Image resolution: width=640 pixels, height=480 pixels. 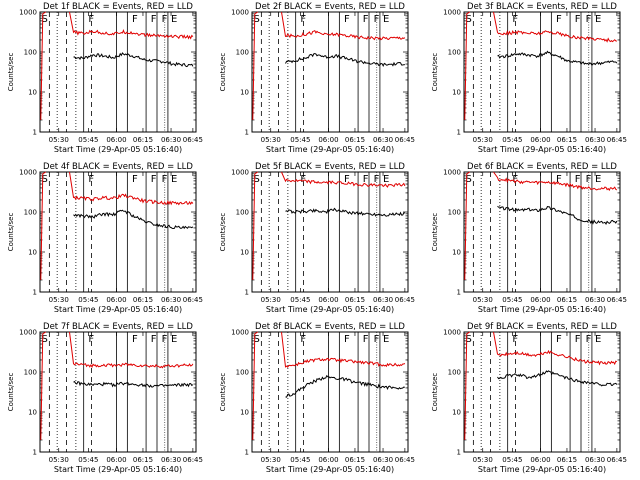 What do you see at coordinates (330, 327) in the screenshot?
I see `panel-title: Det 8f BLACK = Events, RED = LLD` at bounding box center [330, 327].